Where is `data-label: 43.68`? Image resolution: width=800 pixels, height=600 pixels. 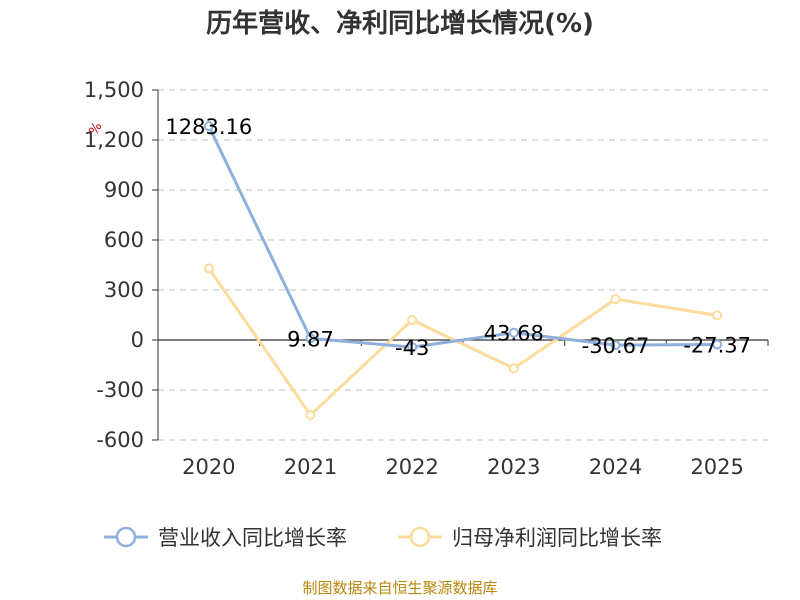
data-label: 43.68 is located at coordinates (514, 334).